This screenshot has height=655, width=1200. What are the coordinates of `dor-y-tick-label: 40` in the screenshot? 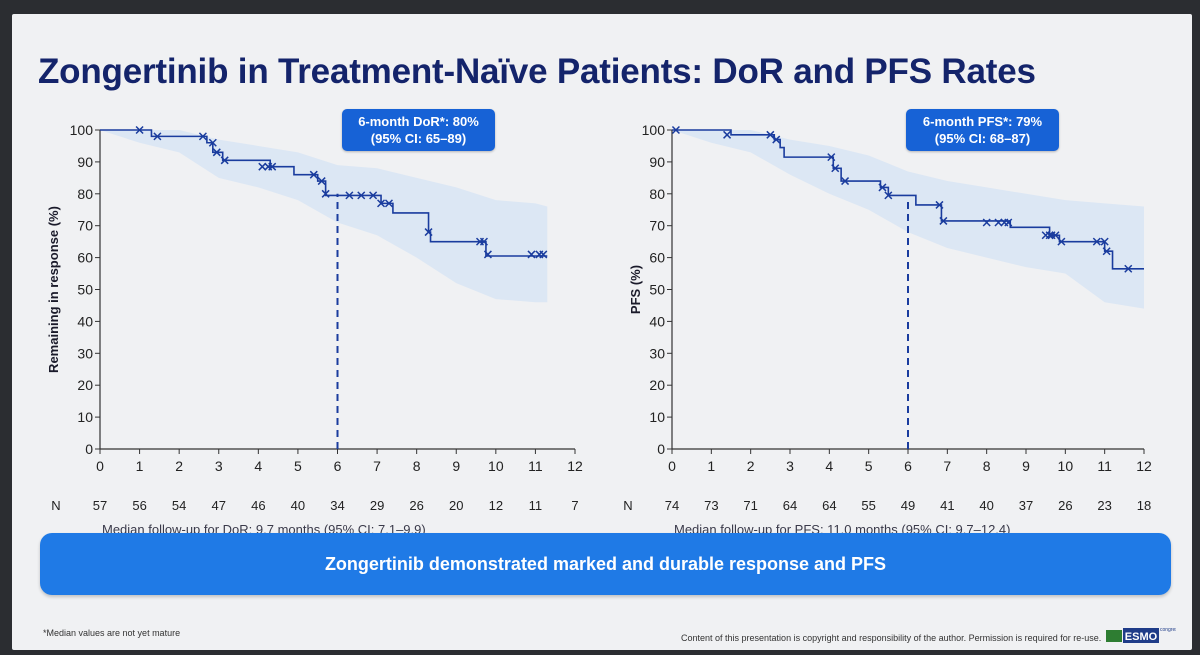 It's located at (85, 321).